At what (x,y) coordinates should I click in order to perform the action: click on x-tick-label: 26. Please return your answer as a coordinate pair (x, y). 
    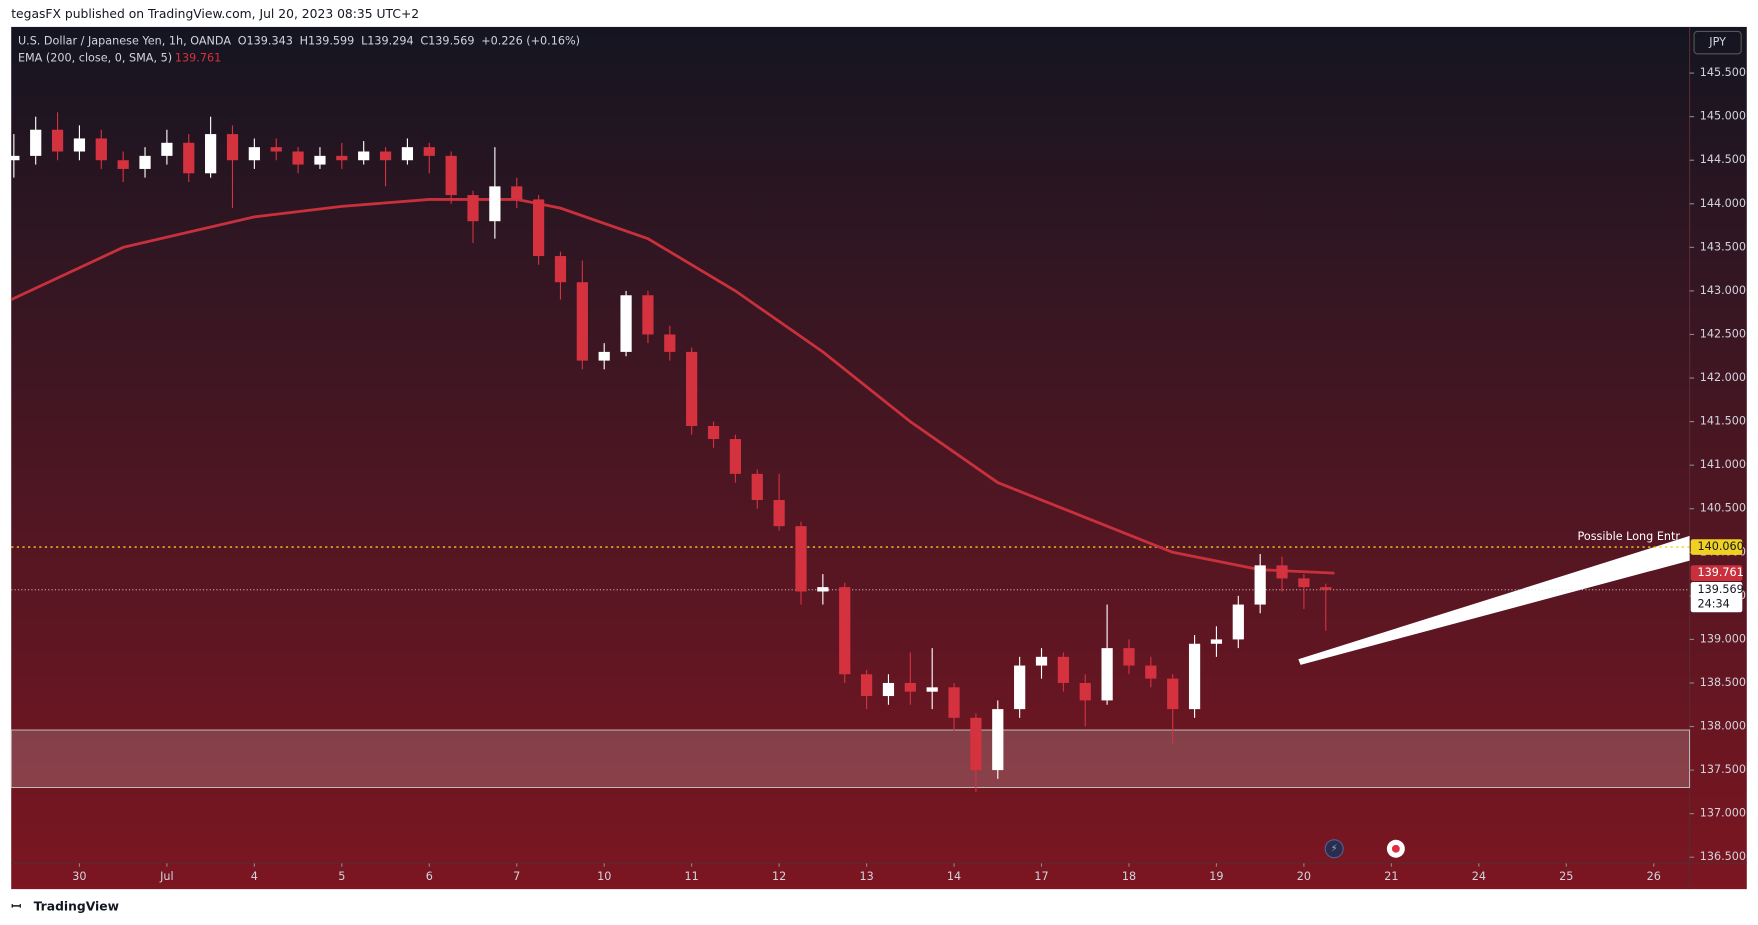
    Looking at the image, I should click on (1654, 876).